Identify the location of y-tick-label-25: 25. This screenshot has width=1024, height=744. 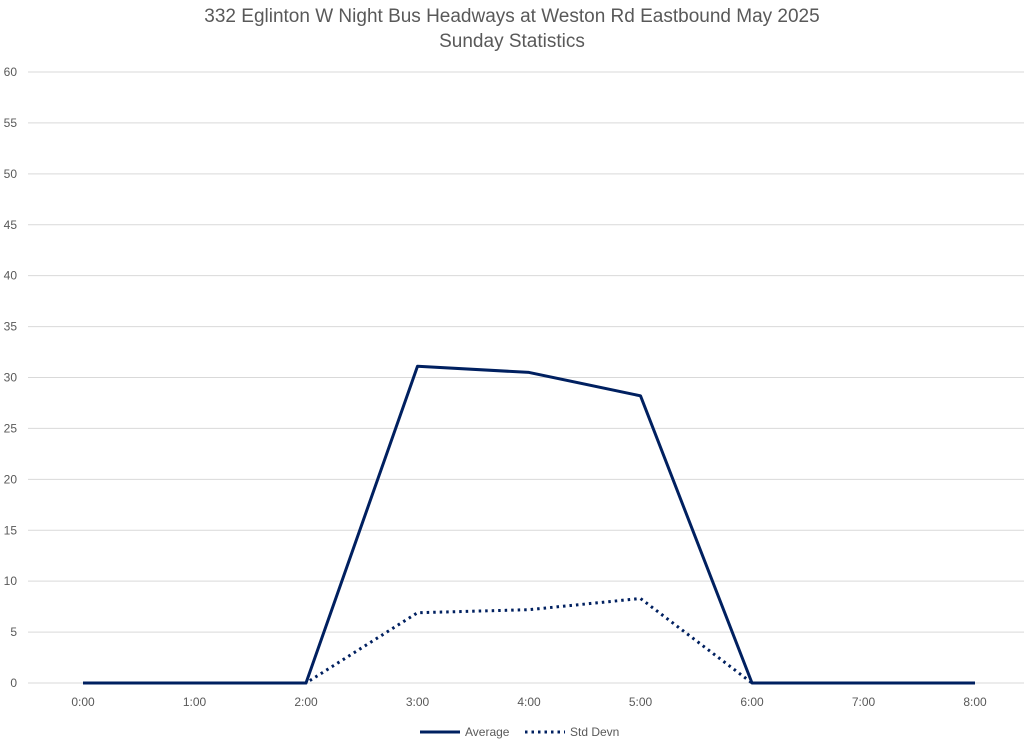
(11, 428).